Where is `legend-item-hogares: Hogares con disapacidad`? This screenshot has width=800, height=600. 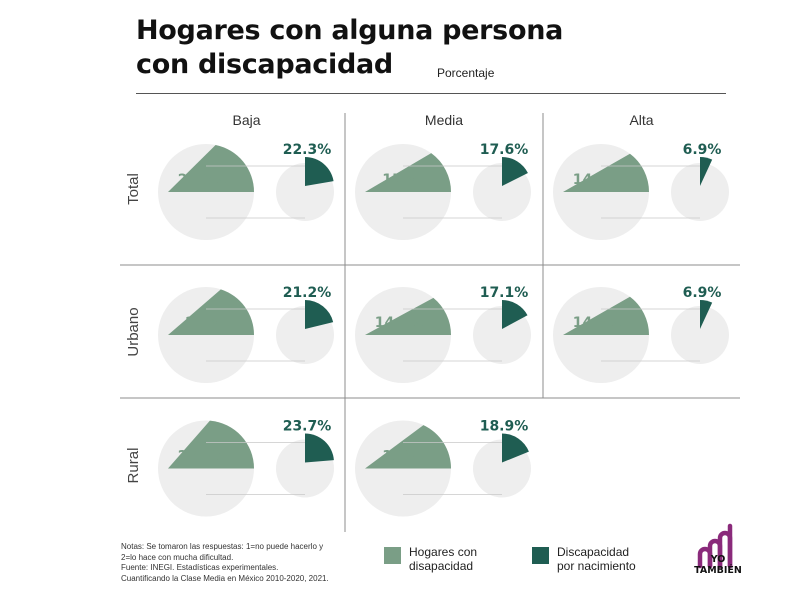 legend-item-hogares: Hogares con disapacidad is located at coordinates (430, 559).